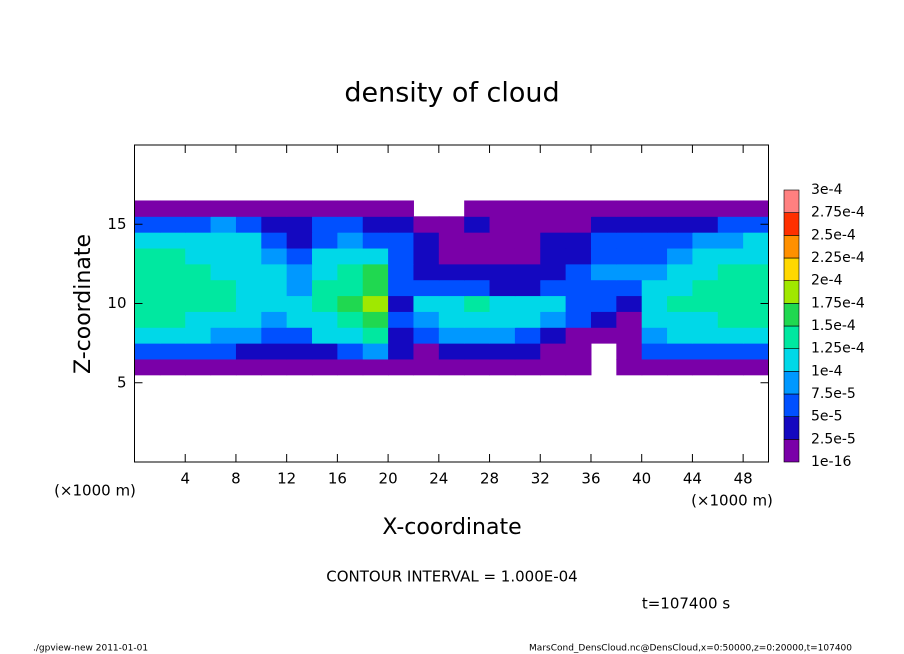 This screenshot has height=654, width=904. What do you see at coordinates (838, 258) in the screenshot?
I see `colorbar-label: 2.25e-4` at bounding box center [838, 258].